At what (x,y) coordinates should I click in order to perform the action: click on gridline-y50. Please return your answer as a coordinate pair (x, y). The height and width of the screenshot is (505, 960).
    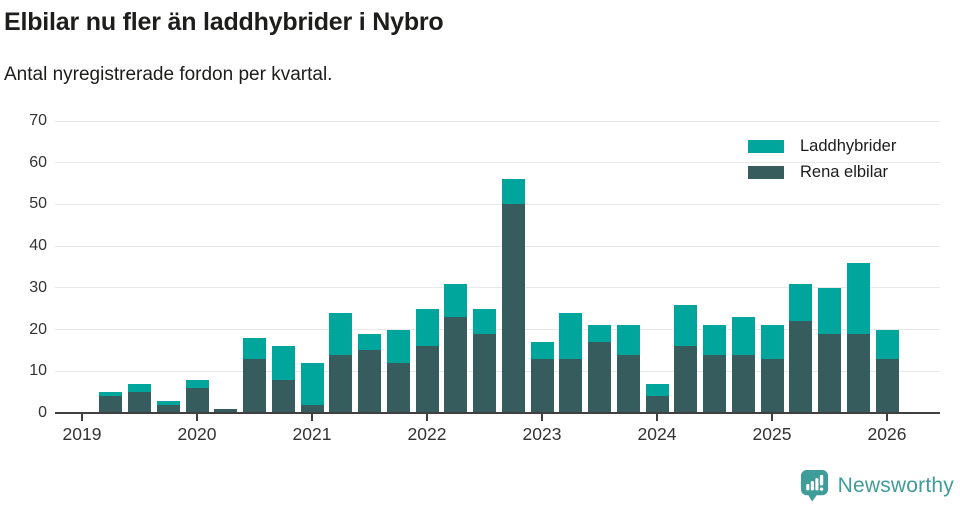
    Looking at the image, I should click on (497, 204).